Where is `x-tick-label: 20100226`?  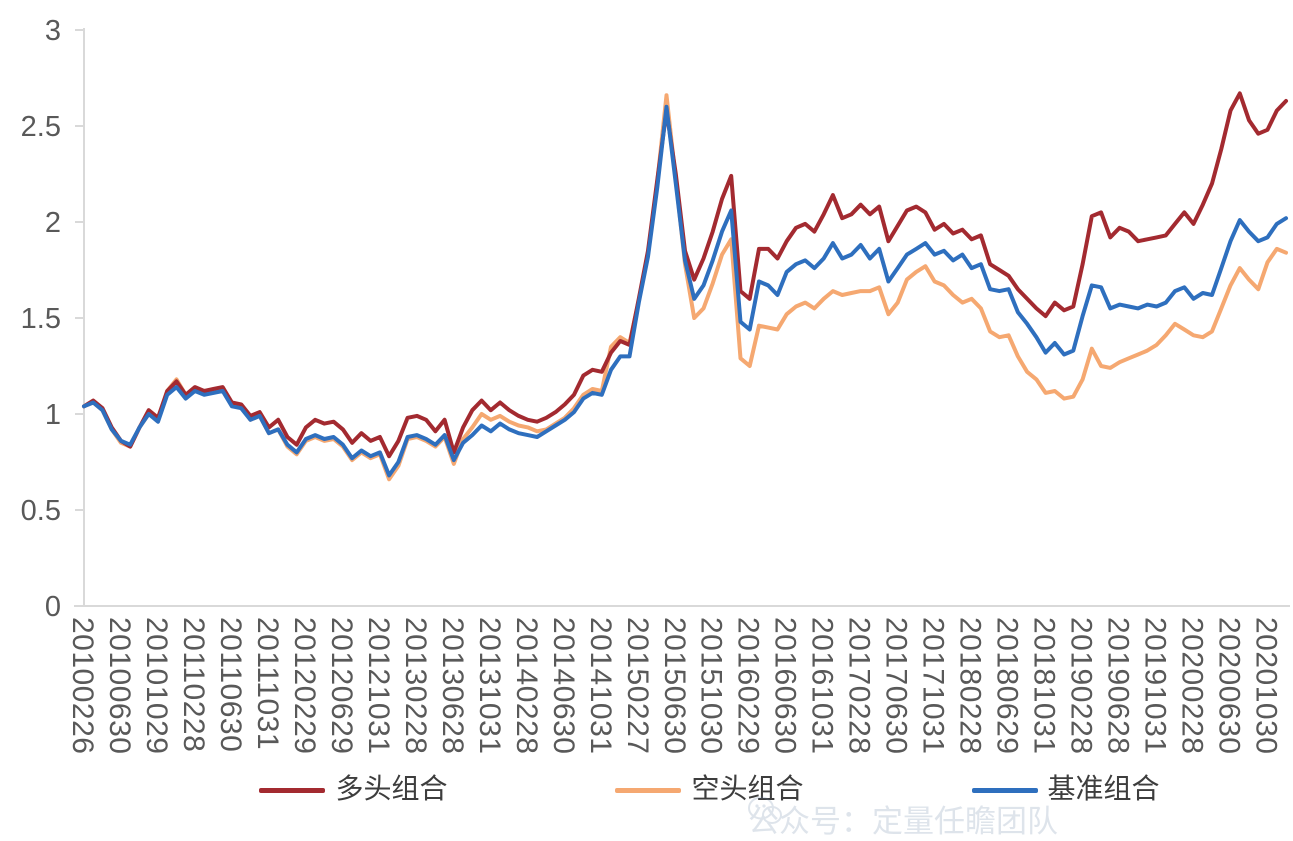 x-tick-label: 20100226 is located at coordinates (82, 685).